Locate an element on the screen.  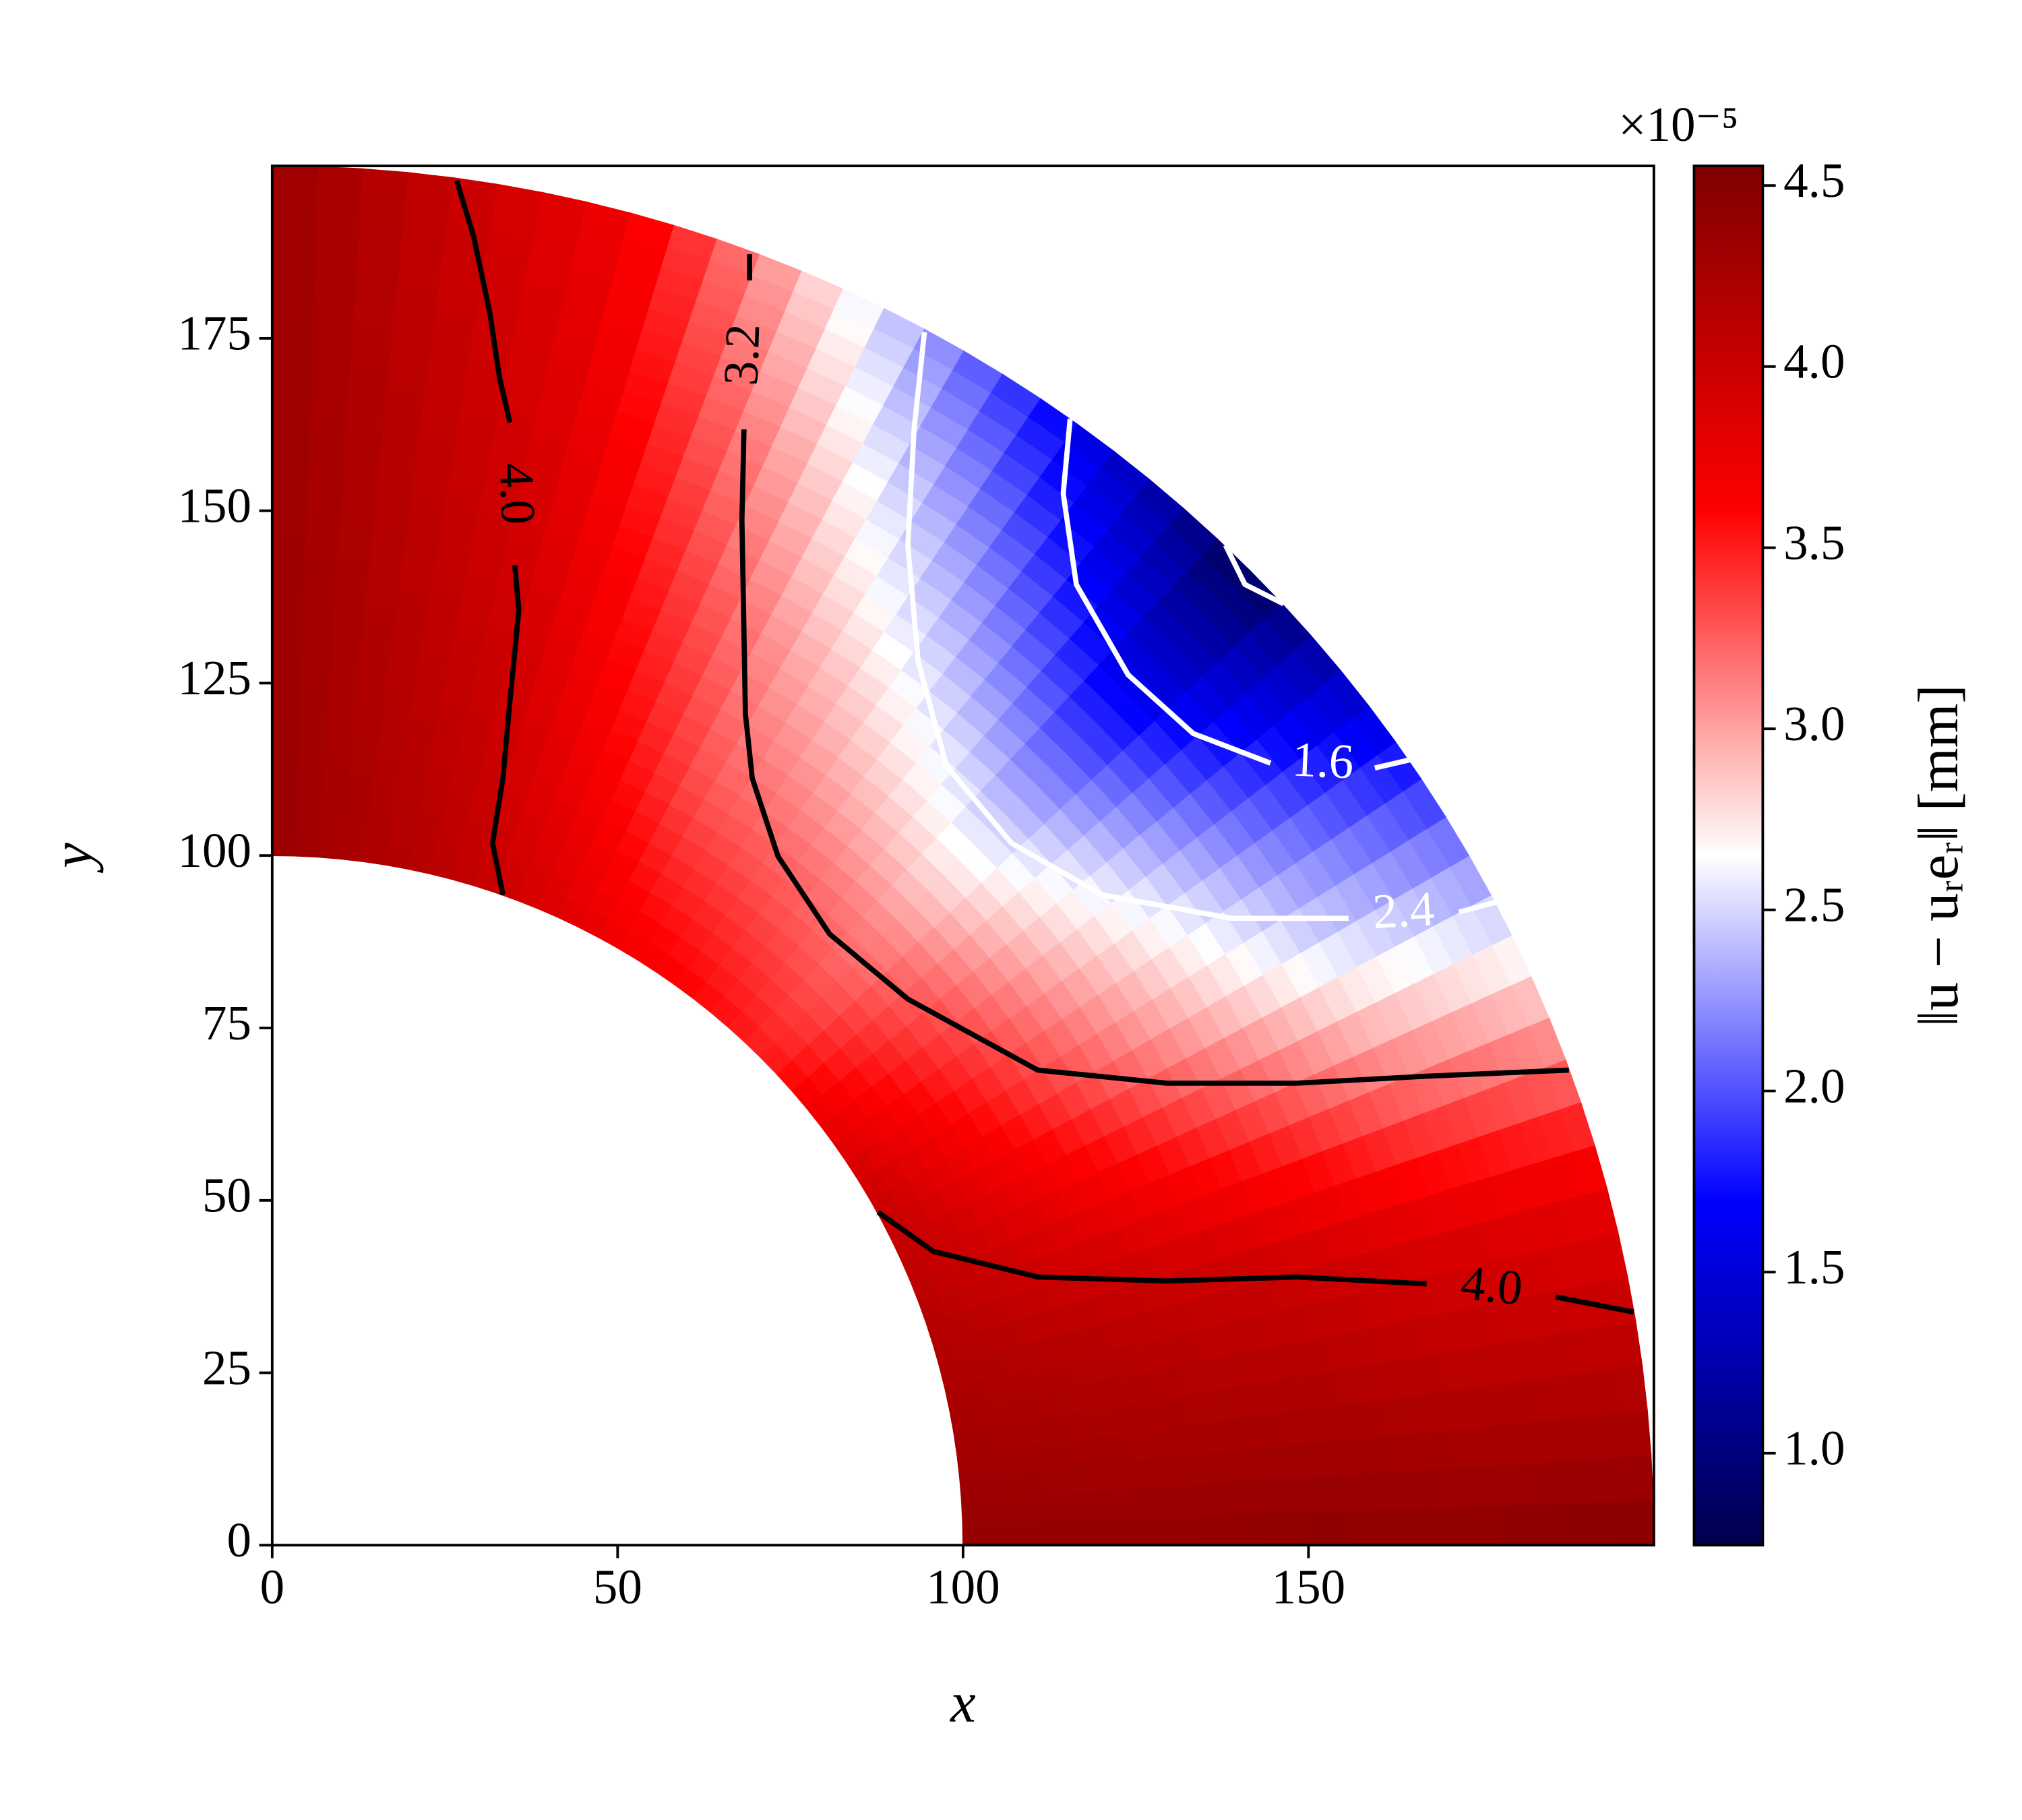
x-tick-label: 50 is located at coordinates (617, 1586).